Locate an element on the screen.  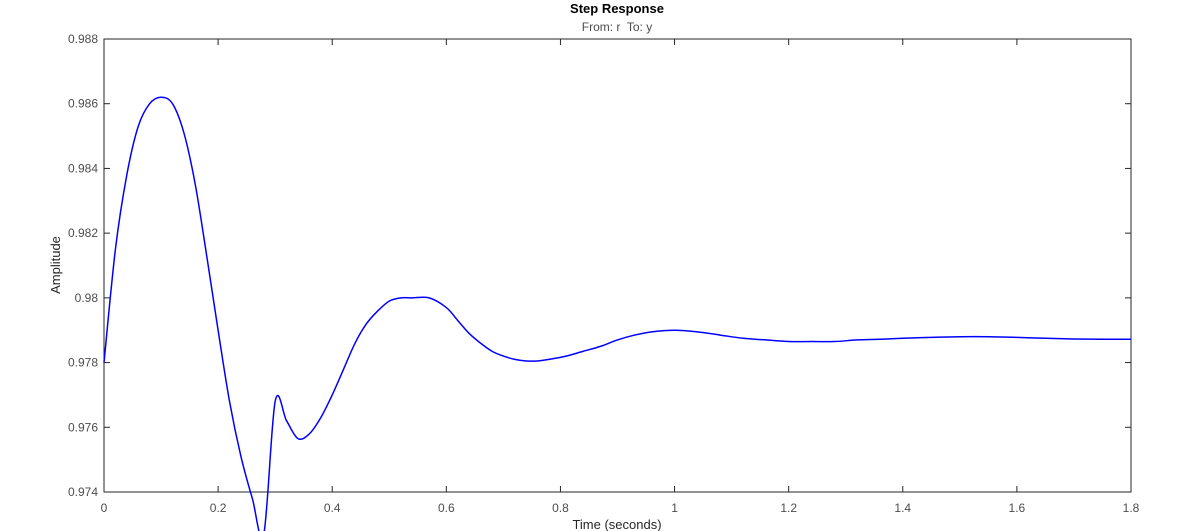
y-tick-label: 0.976 is located at coordinates (83, 427).